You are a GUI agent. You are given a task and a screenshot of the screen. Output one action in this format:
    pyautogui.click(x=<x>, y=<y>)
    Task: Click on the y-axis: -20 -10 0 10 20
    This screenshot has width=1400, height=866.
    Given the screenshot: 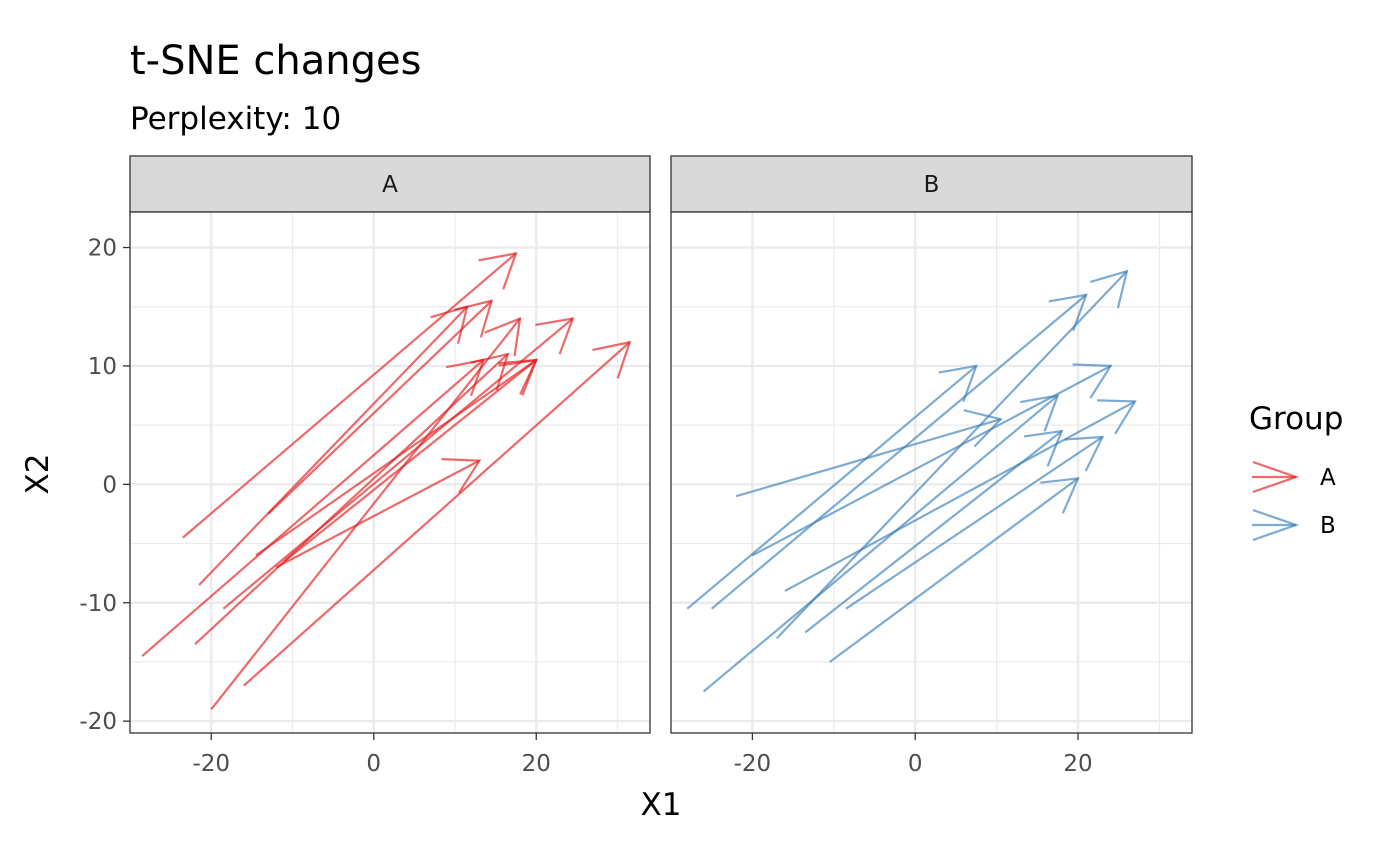 What is the action you would take?
    pyautogui.click(x=104, y=485)
    